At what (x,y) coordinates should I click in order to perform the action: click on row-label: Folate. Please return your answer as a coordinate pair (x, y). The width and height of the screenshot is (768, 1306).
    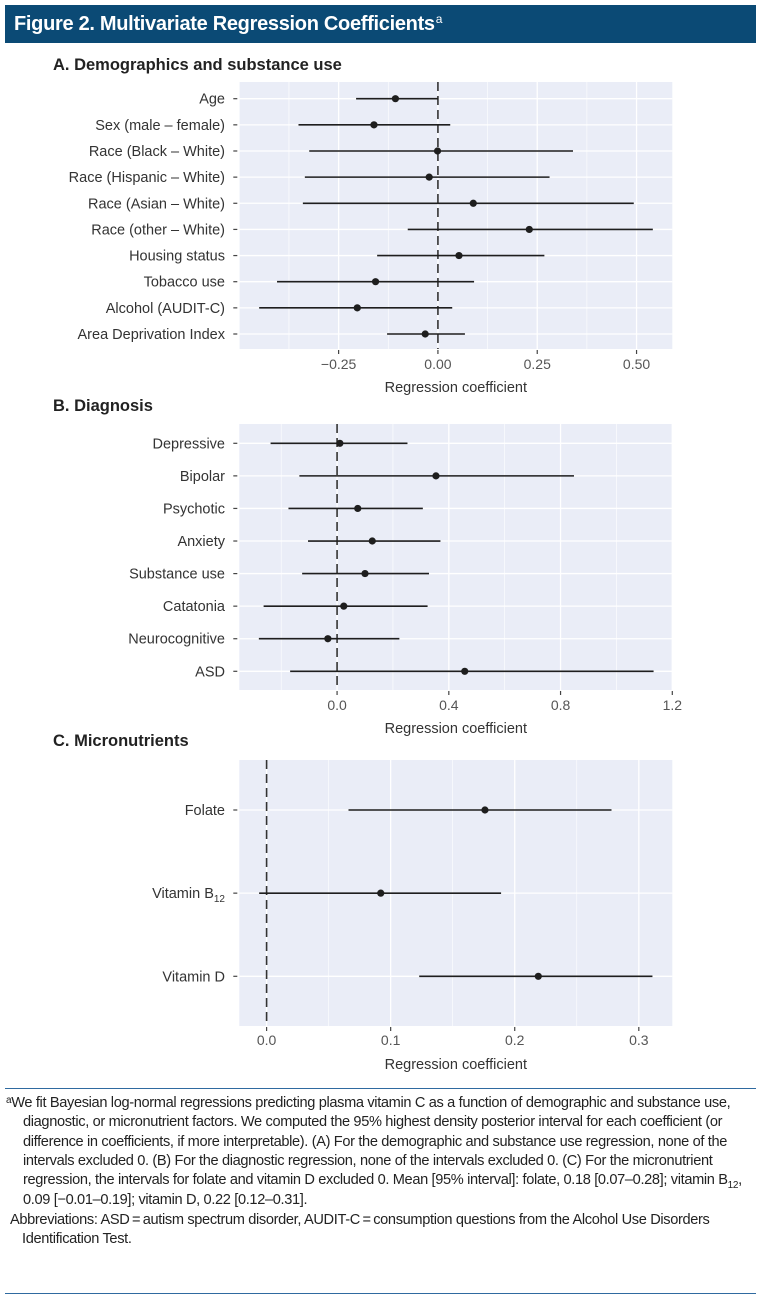
    Looking at the image, I should click on (205, 811).